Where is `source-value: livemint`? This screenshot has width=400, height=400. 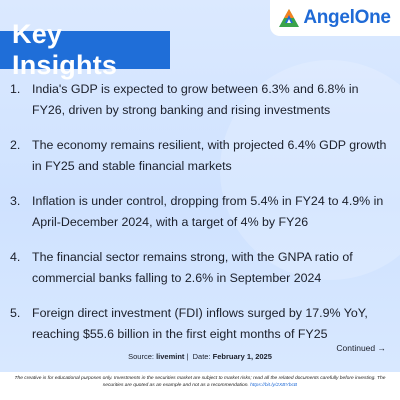 source-value: livemint is located at coordinates (170, 356).